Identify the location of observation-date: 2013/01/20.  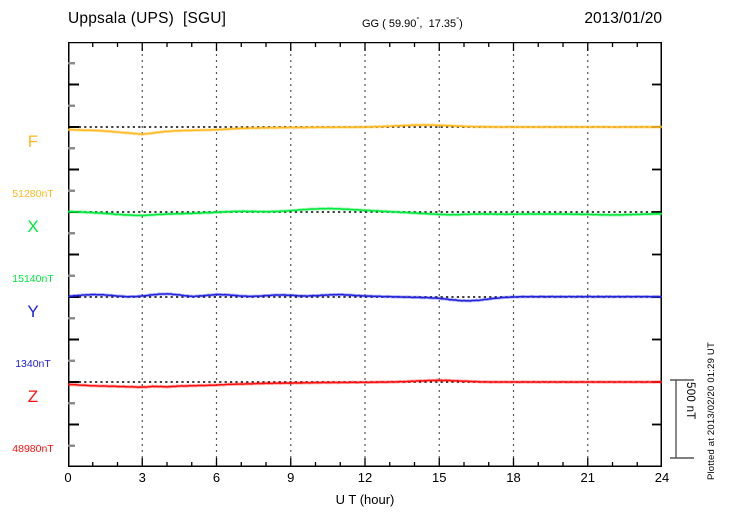
(623, 18).